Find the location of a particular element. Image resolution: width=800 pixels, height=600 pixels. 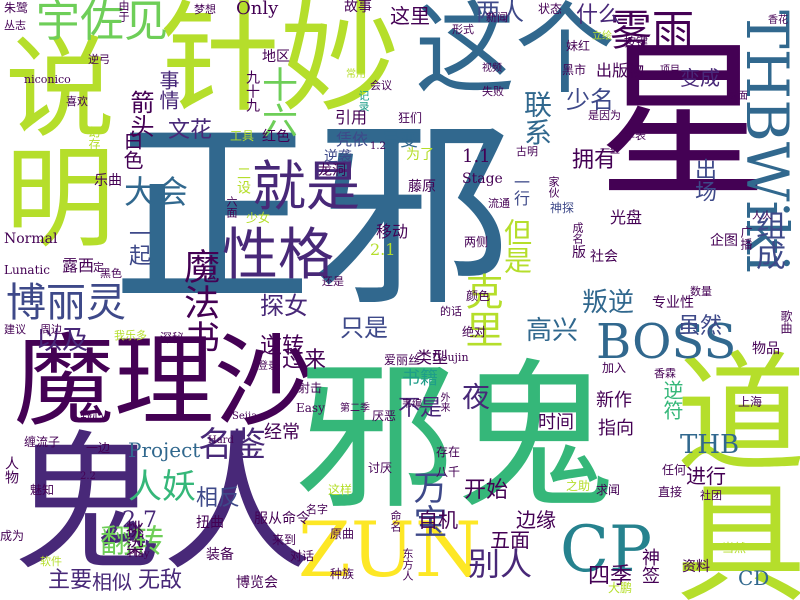

word: Stage is located at coordinates (482, 179).